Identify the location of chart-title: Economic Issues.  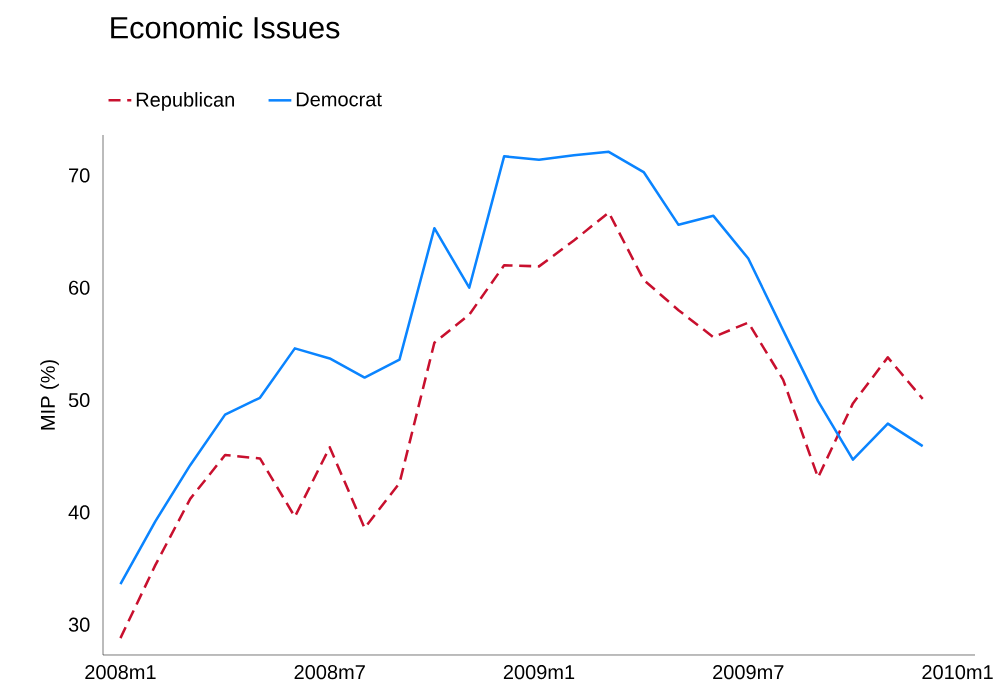
(225, 27).